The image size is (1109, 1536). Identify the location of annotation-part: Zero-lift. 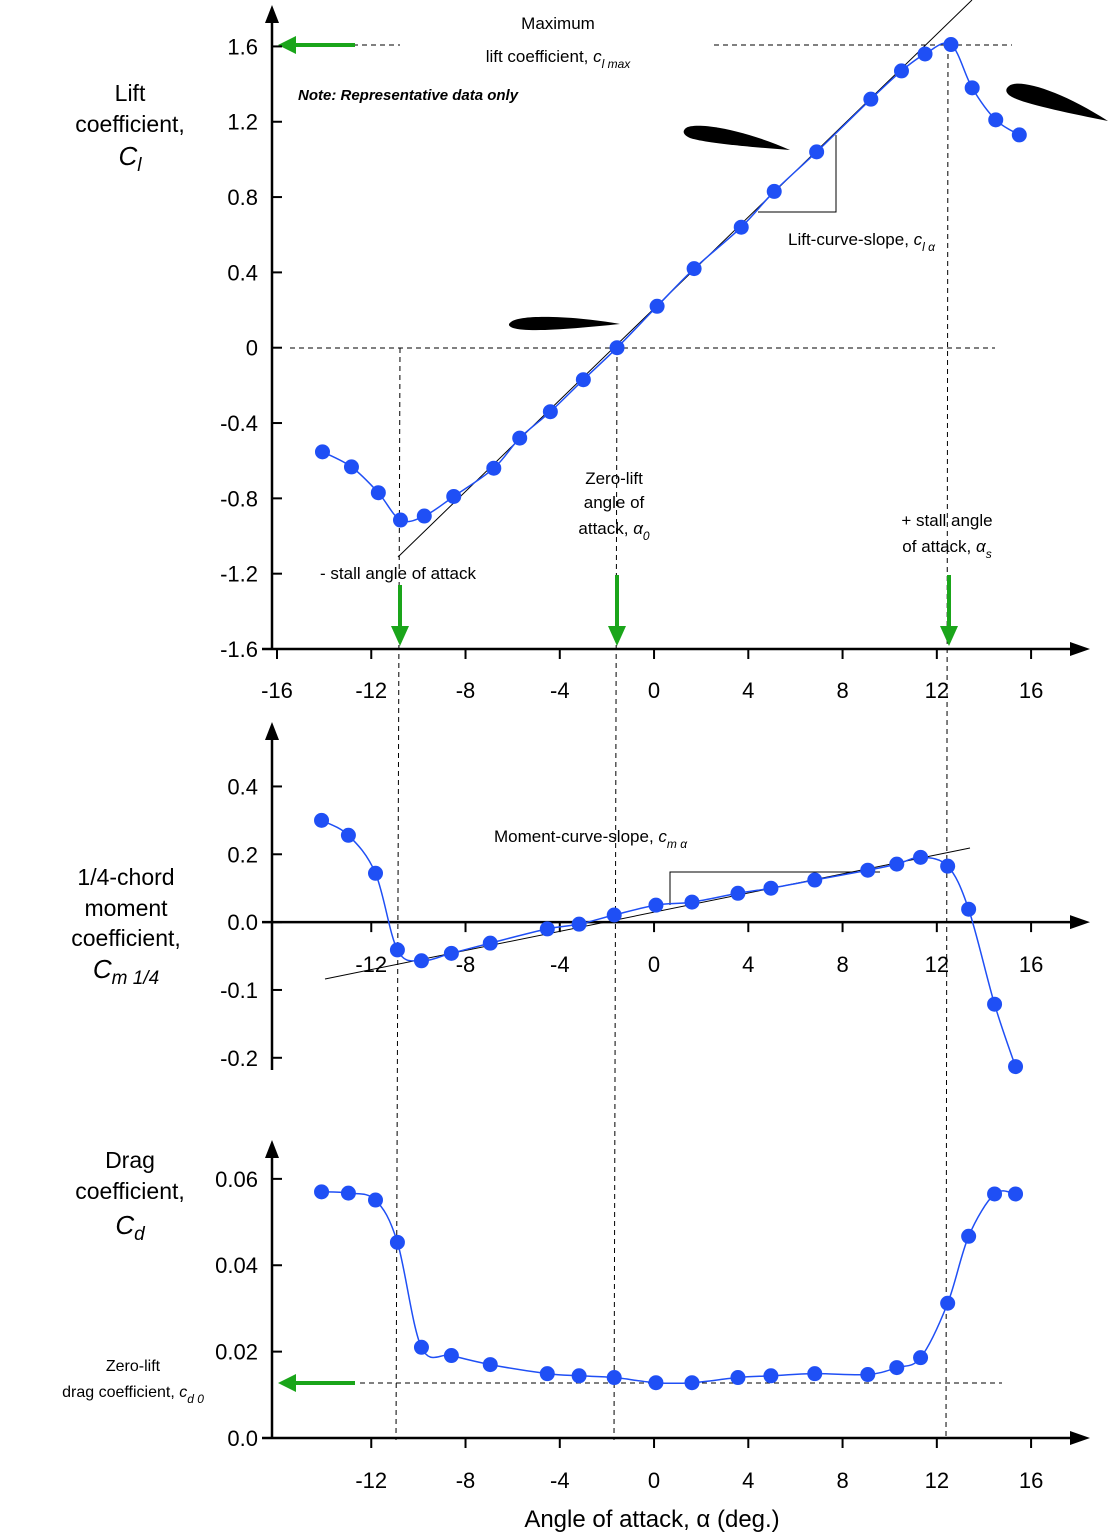
(133, 1366).